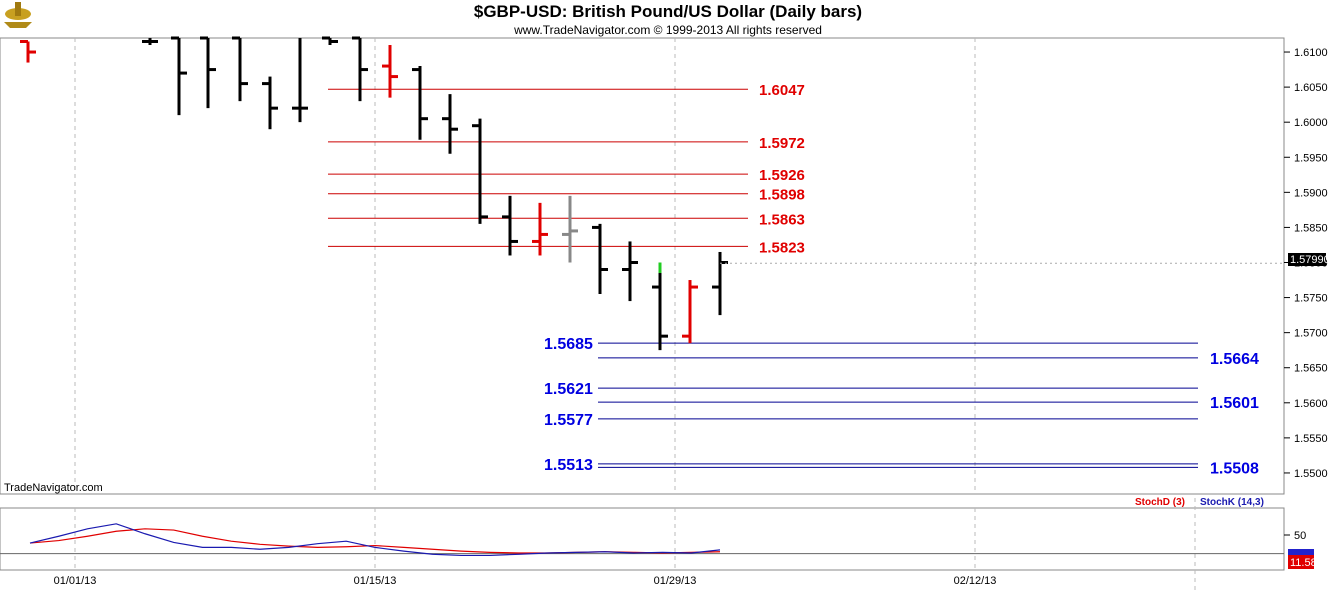 This screenshot has width=1336, height=594. What do you see at coordinates (782, 219) in the screenshot?
I see `resistance-label: 1.5863` at bounding box center [782, 219].